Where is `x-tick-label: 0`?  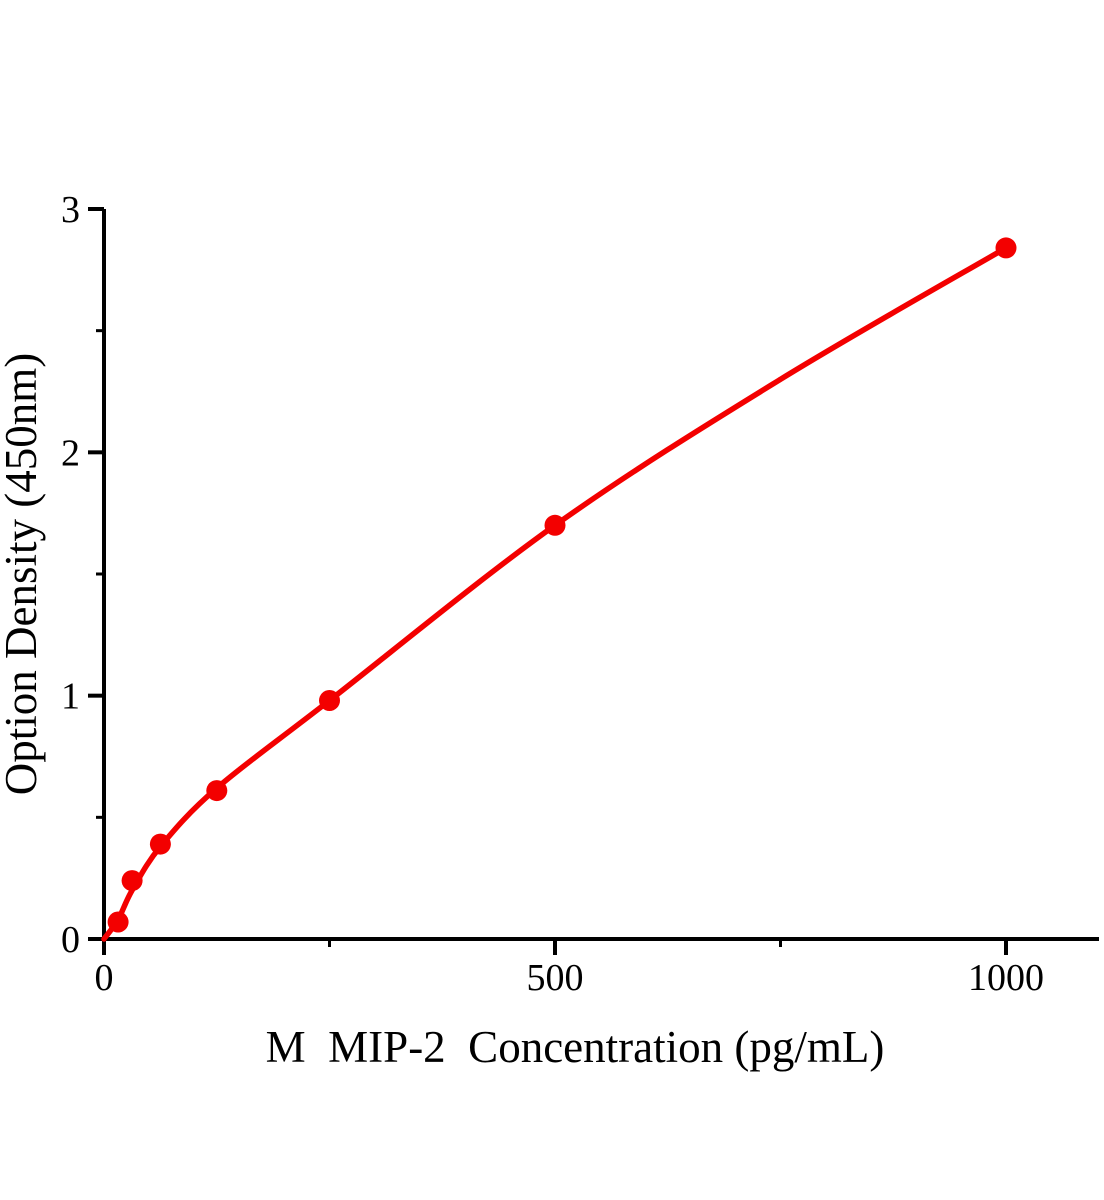 x-tick-label: 0 is located at coordinates (104, 978).